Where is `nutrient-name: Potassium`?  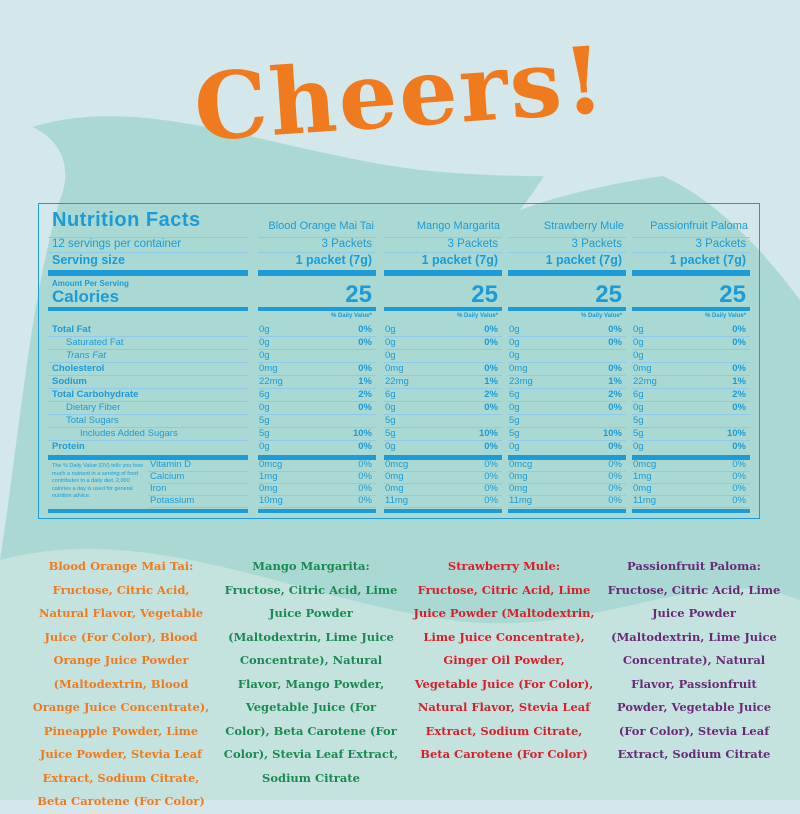 nutrient-name: Potassium is located at coordinates (172, 500).